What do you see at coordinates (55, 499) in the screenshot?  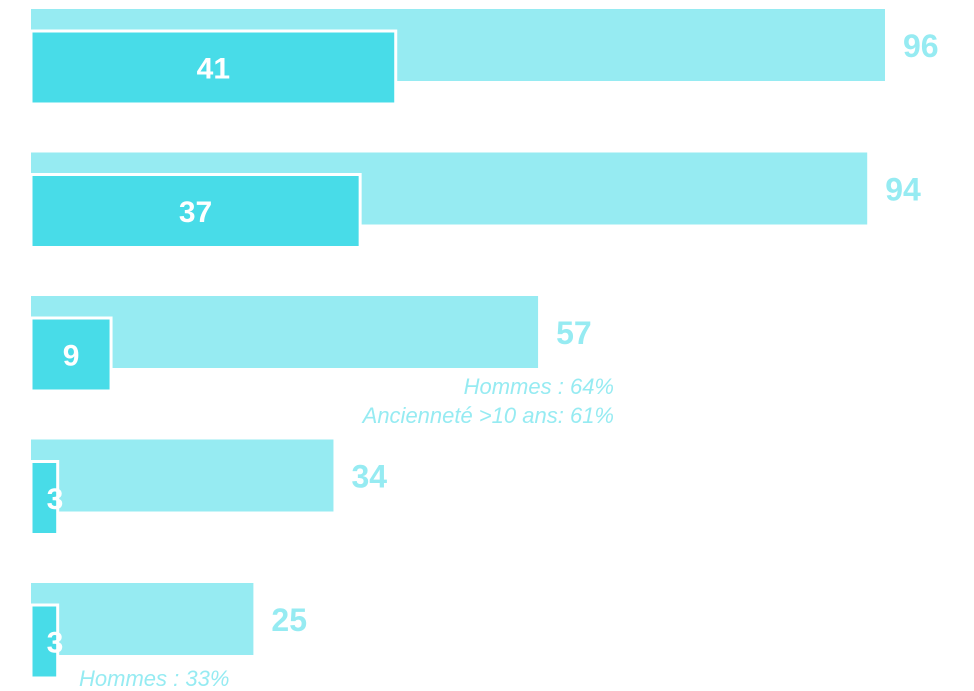 I see `sub-value-label-3: 3` at bounding box center [55, 499].